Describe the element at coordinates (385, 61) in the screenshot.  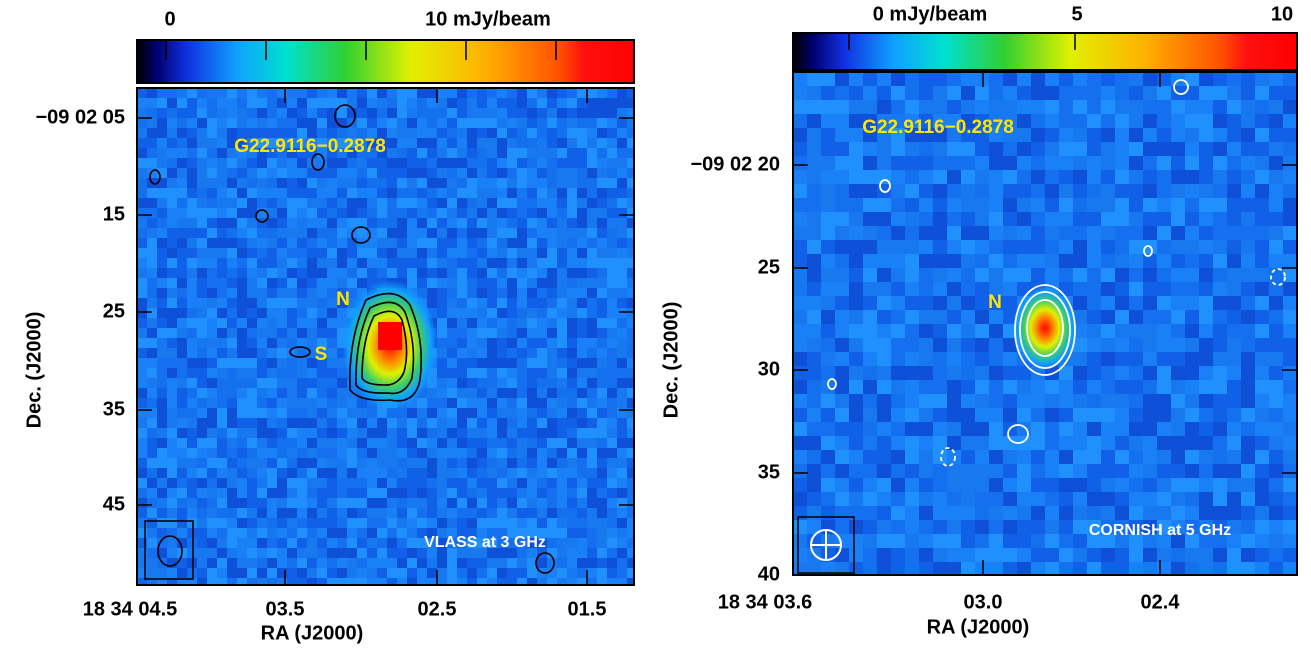
I see `colorbar` at that location.